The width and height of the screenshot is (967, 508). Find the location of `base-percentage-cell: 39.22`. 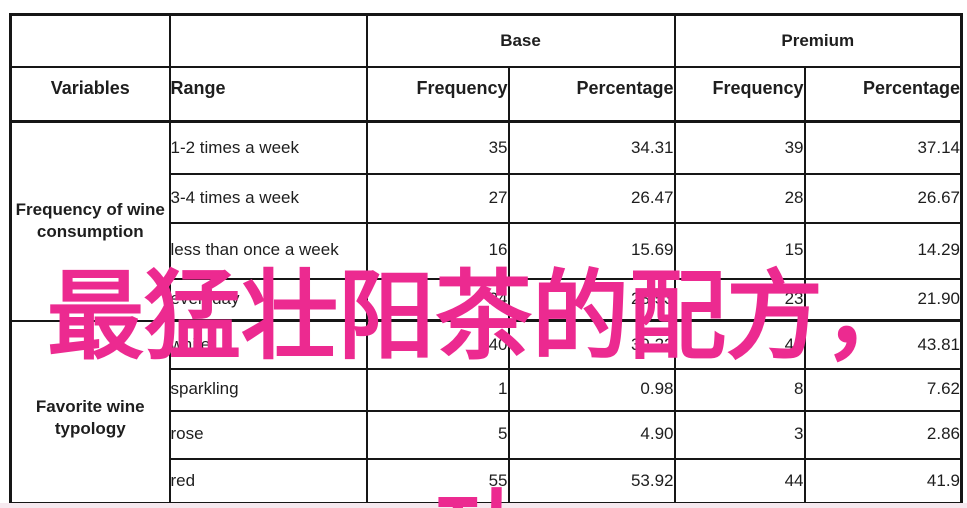

base-percentage-cell: 39.22 is located at coordinates (591, 344).